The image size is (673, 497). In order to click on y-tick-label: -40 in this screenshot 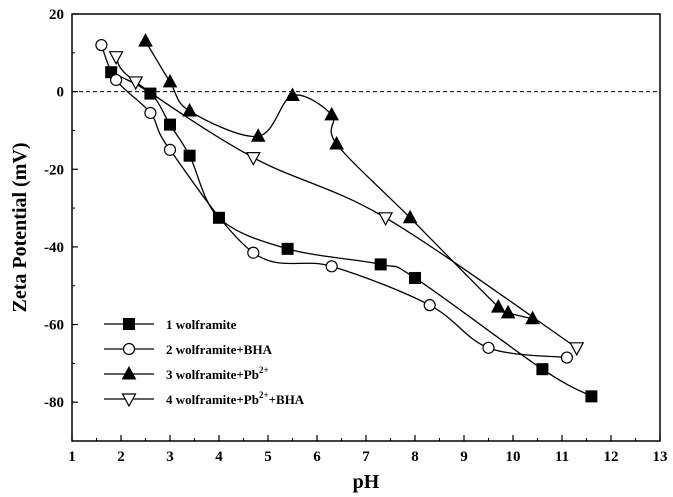, I will do `click(54, 248)`.